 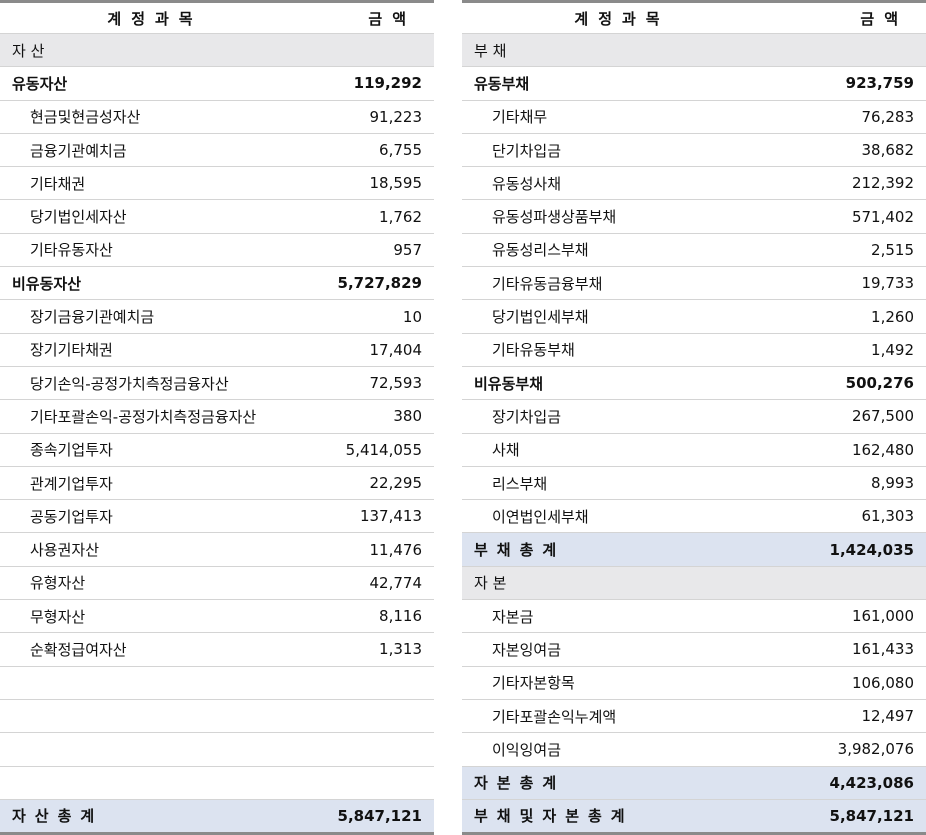 What do you see at coordinates (854, 83) in the screenshot?
I see `amount: 923,759` at bounding box center [854, 83].